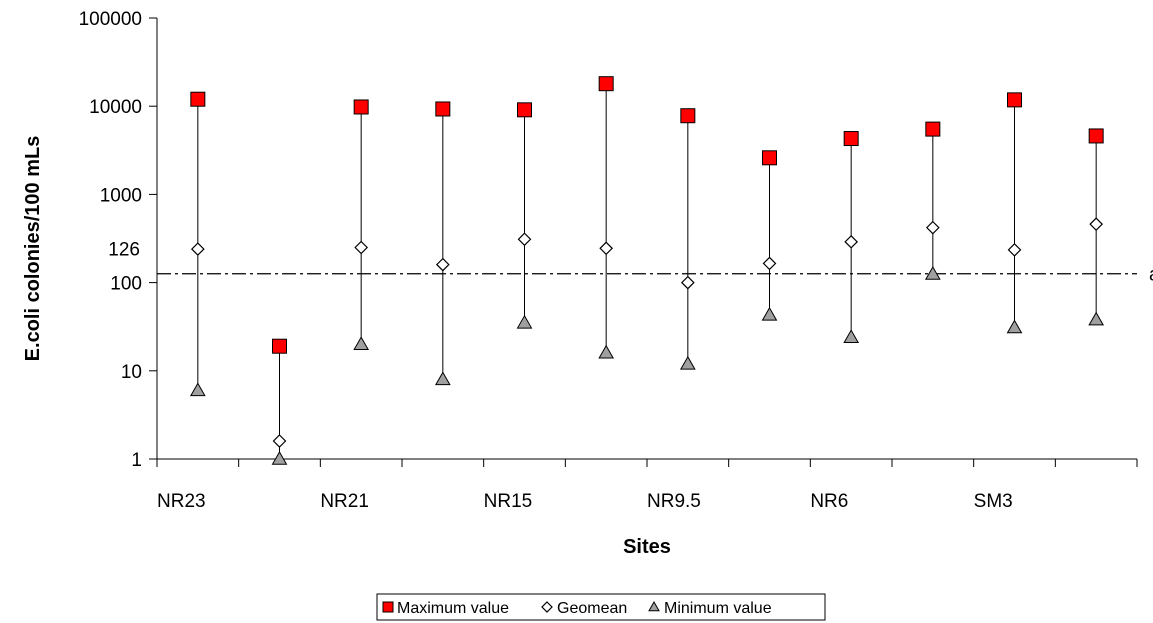 This screenshot has width=1153, height=623. I want to click on legend-minimum-marker, so click(654, 606).